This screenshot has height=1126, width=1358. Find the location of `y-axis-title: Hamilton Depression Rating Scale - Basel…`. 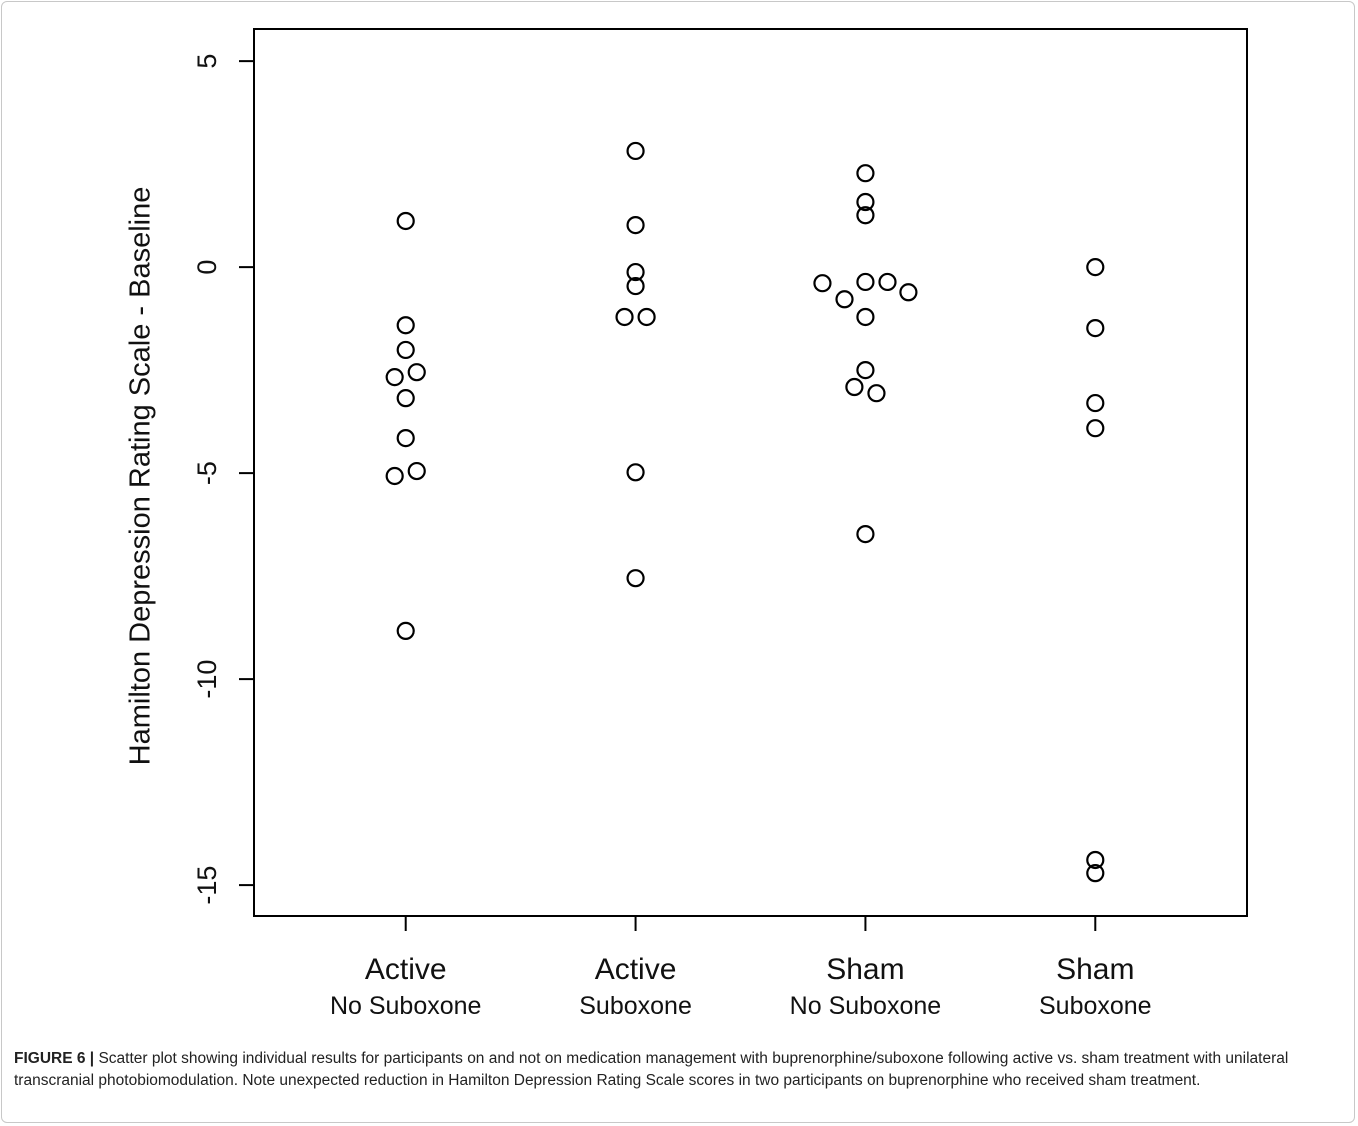

y-axis-title: Hamilton Depression Rating Scale - Basel… is located at coordinates (141, 476).